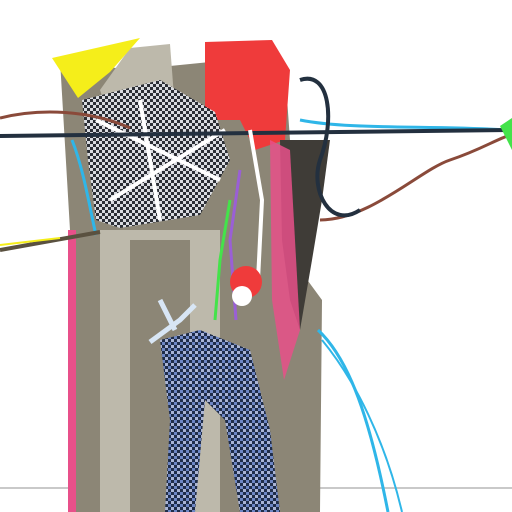 This screenshot has height=512, width=512. What do you see at coordinates (72, 371) in the screenshot?
I see `pink-stripe` at bounding box center [72, 371].